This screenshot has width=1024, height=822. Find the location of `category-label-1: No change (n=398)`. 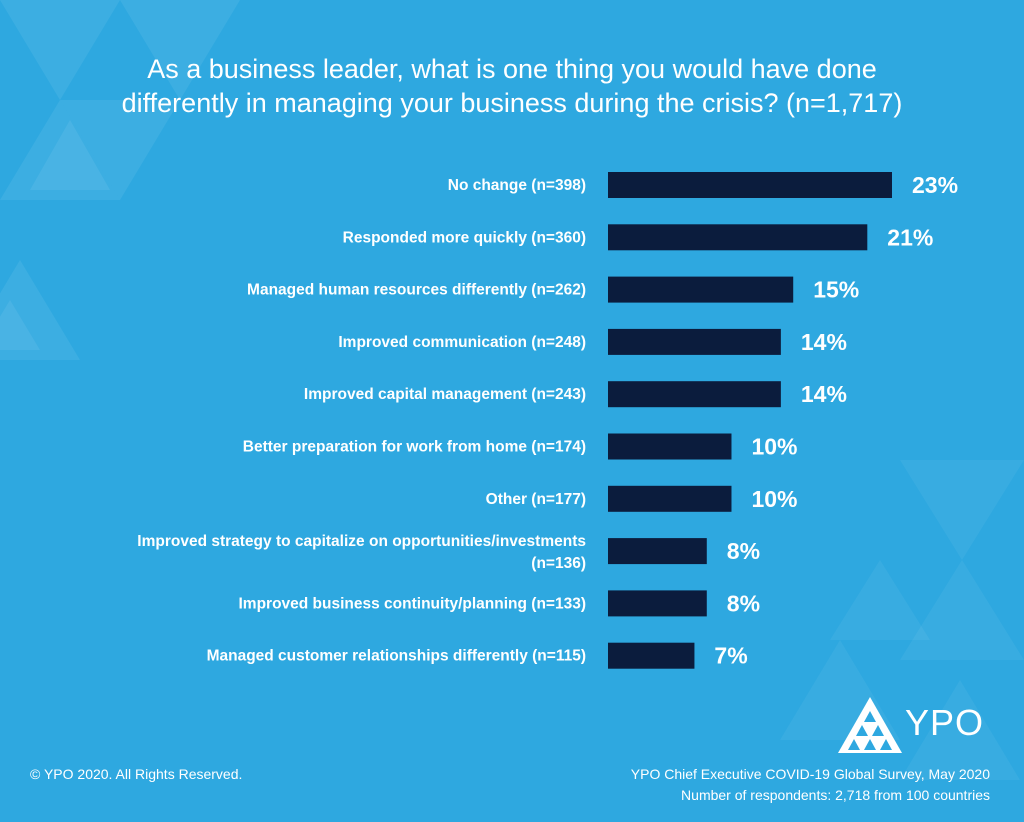

category-label-1: No change (n=398) is located at coordinates (517, 185).